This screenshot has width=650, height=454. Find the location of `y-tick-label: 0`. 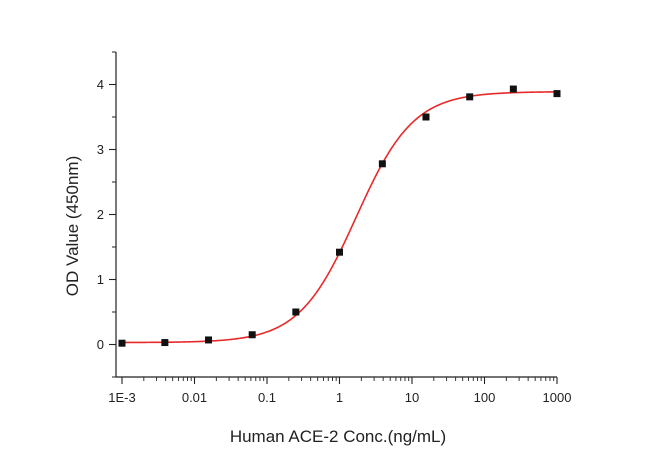

y-tick-label: 0 is located at coordinates (100, 344).